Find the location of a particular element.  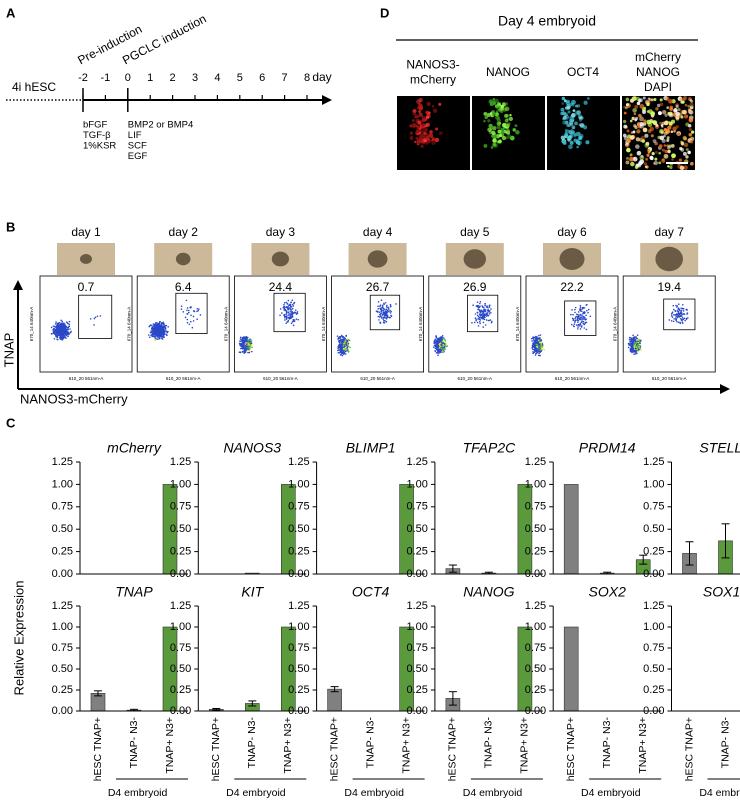

chart-title: NANOG is located at coordinates (488, 592).